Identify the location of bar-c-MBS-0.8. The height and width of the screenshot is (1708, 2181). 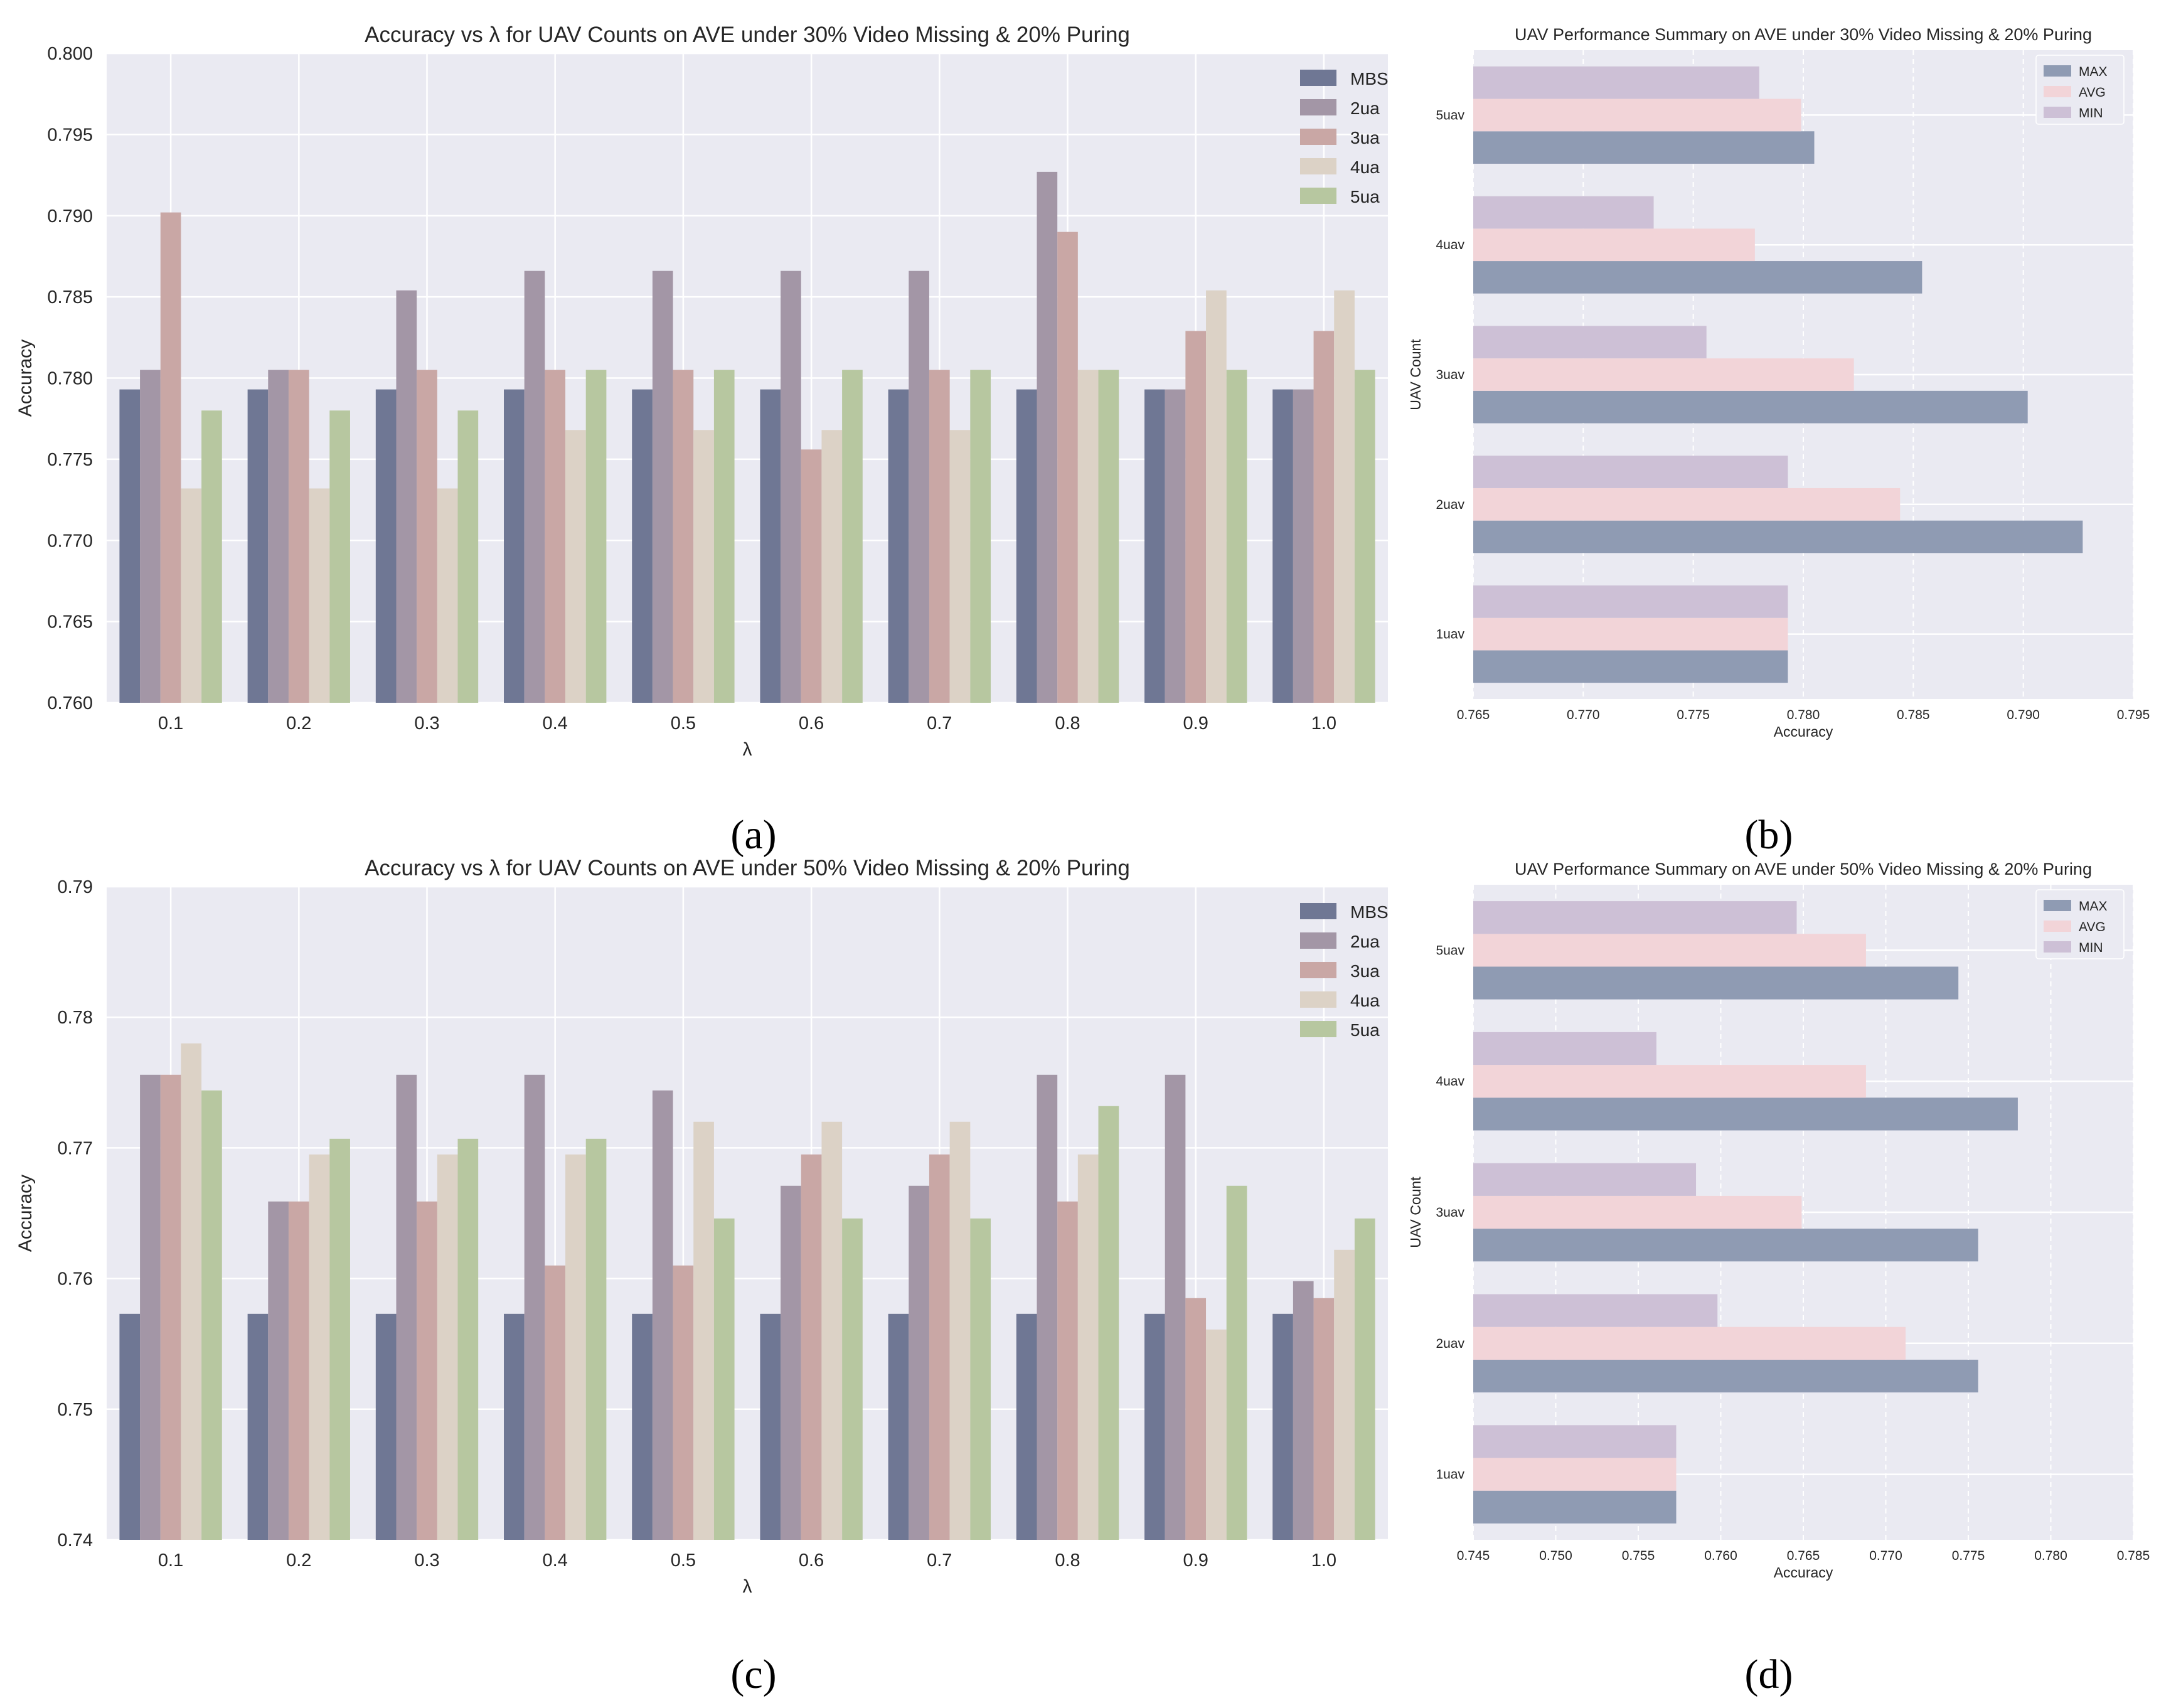
(1026, 1426).